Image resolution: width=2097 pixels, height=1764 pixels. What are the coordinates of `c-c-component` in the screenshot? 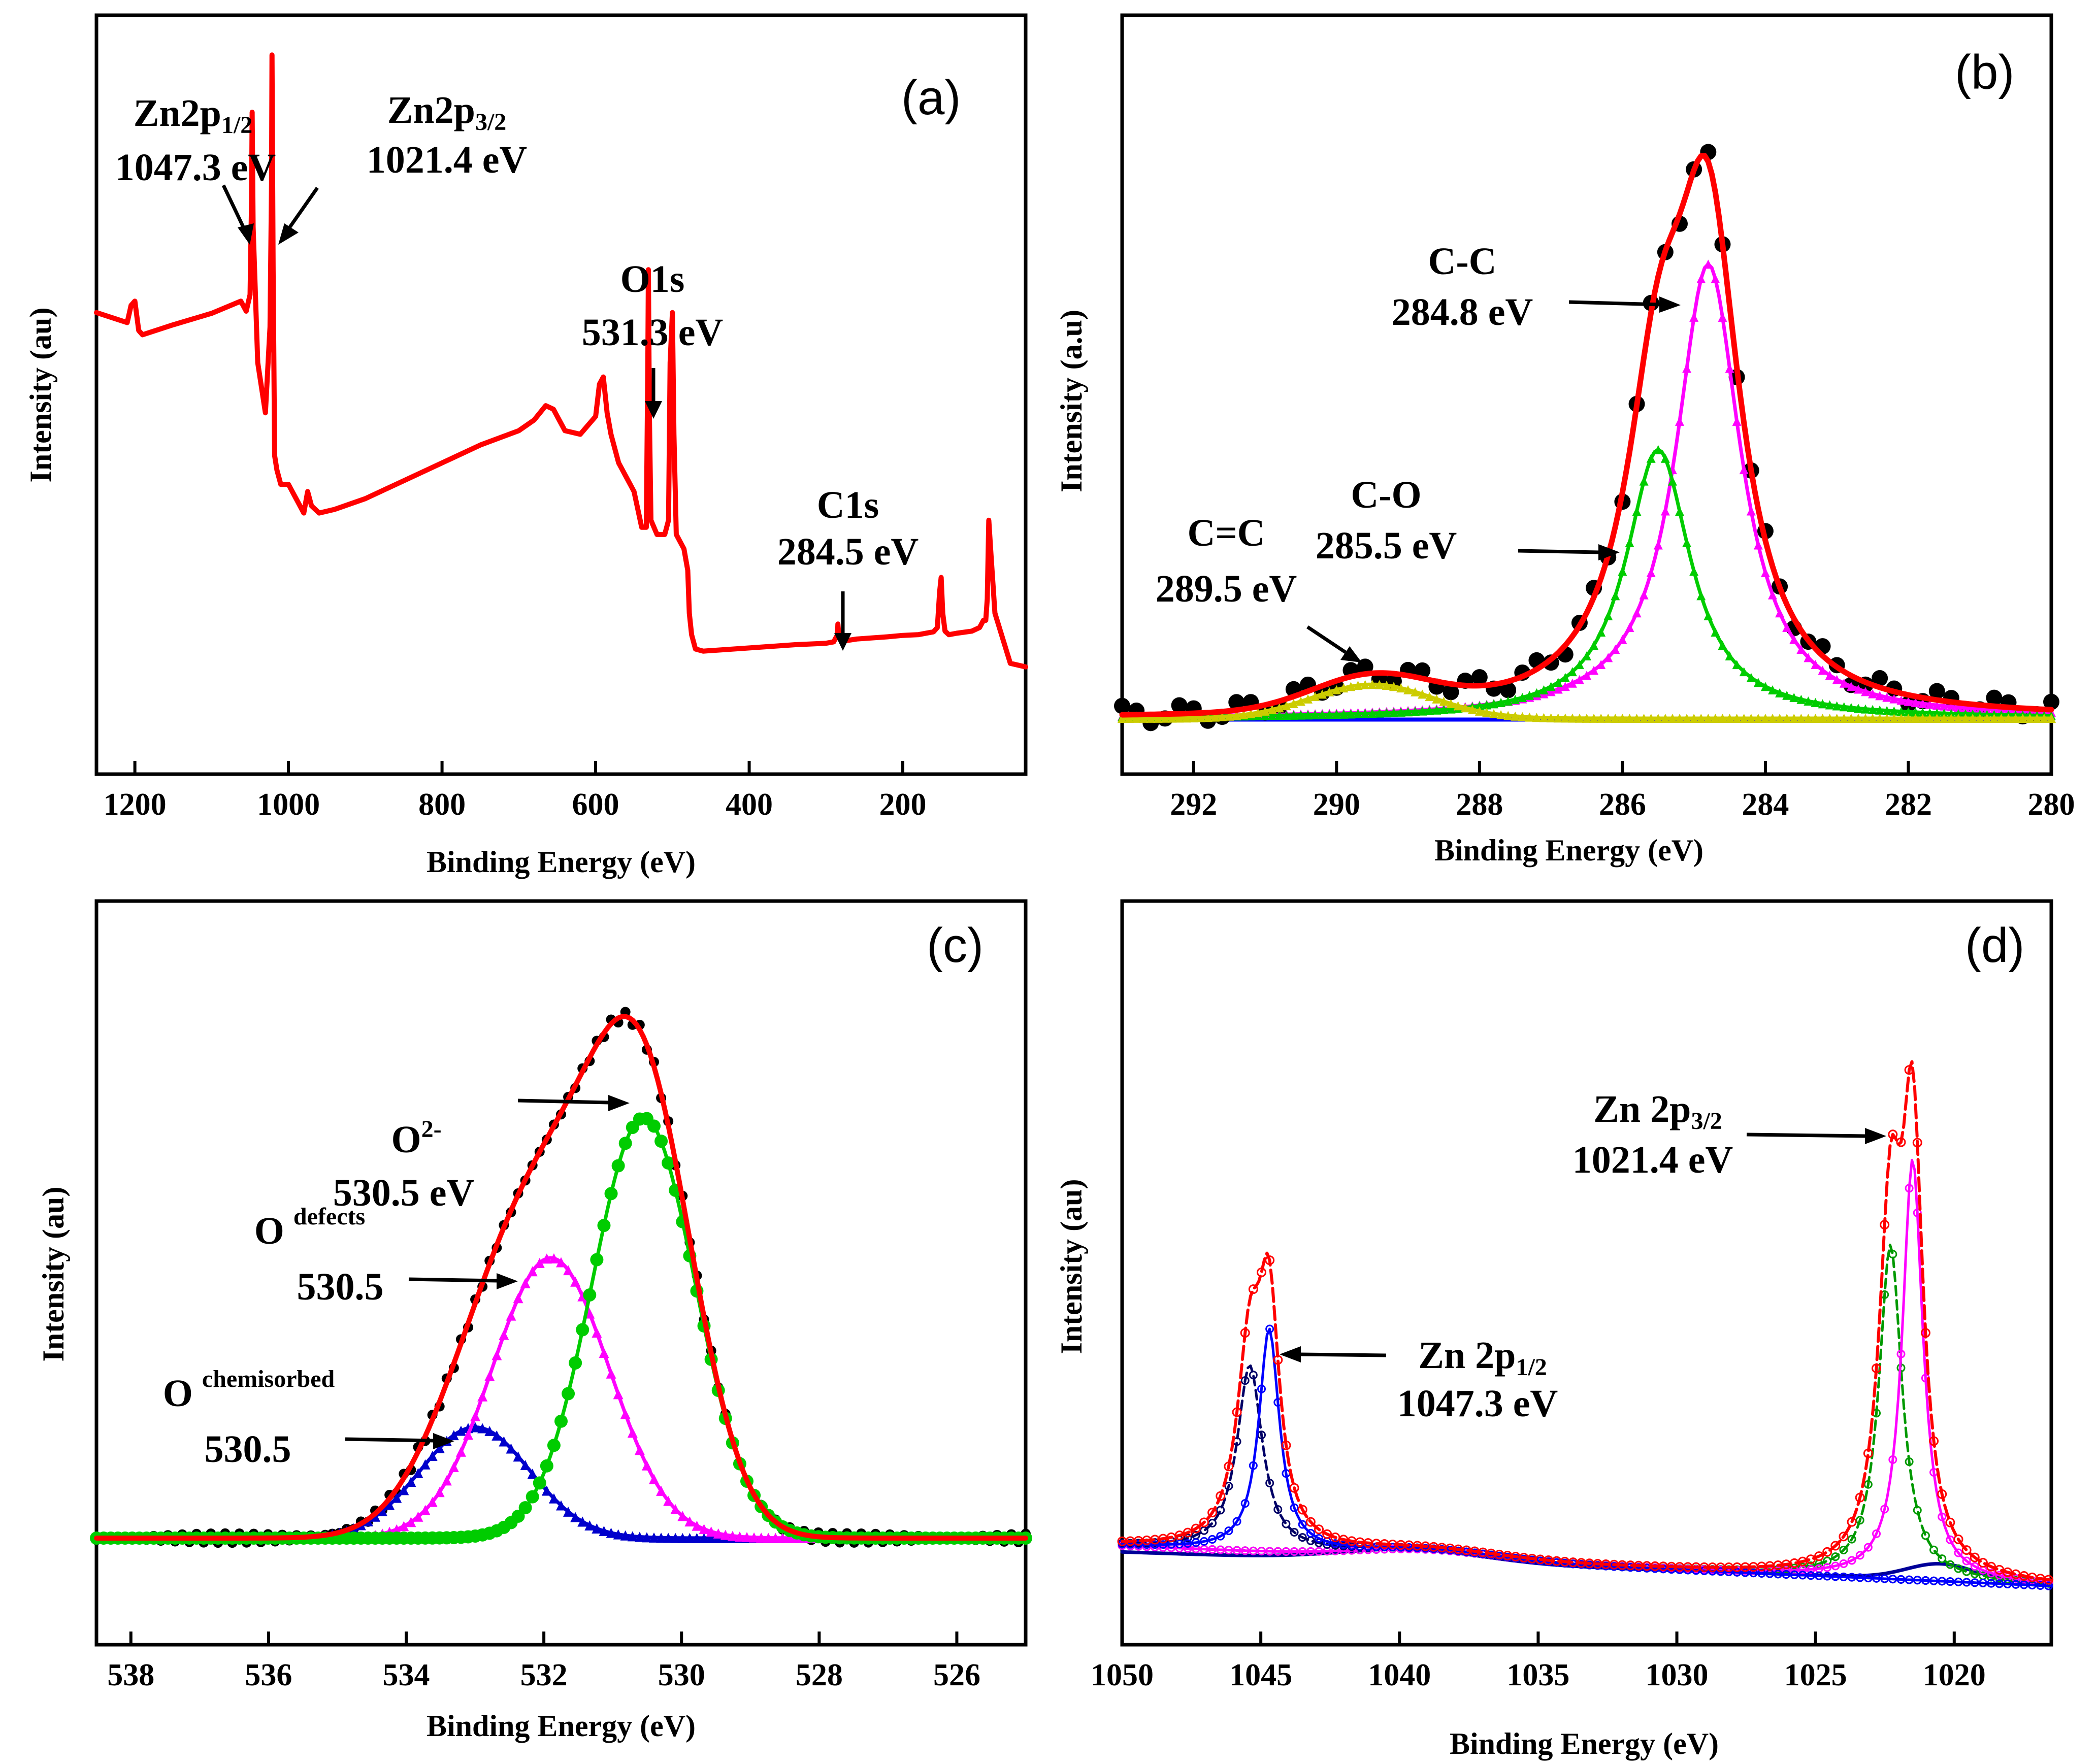 It's located at (1586, 490).